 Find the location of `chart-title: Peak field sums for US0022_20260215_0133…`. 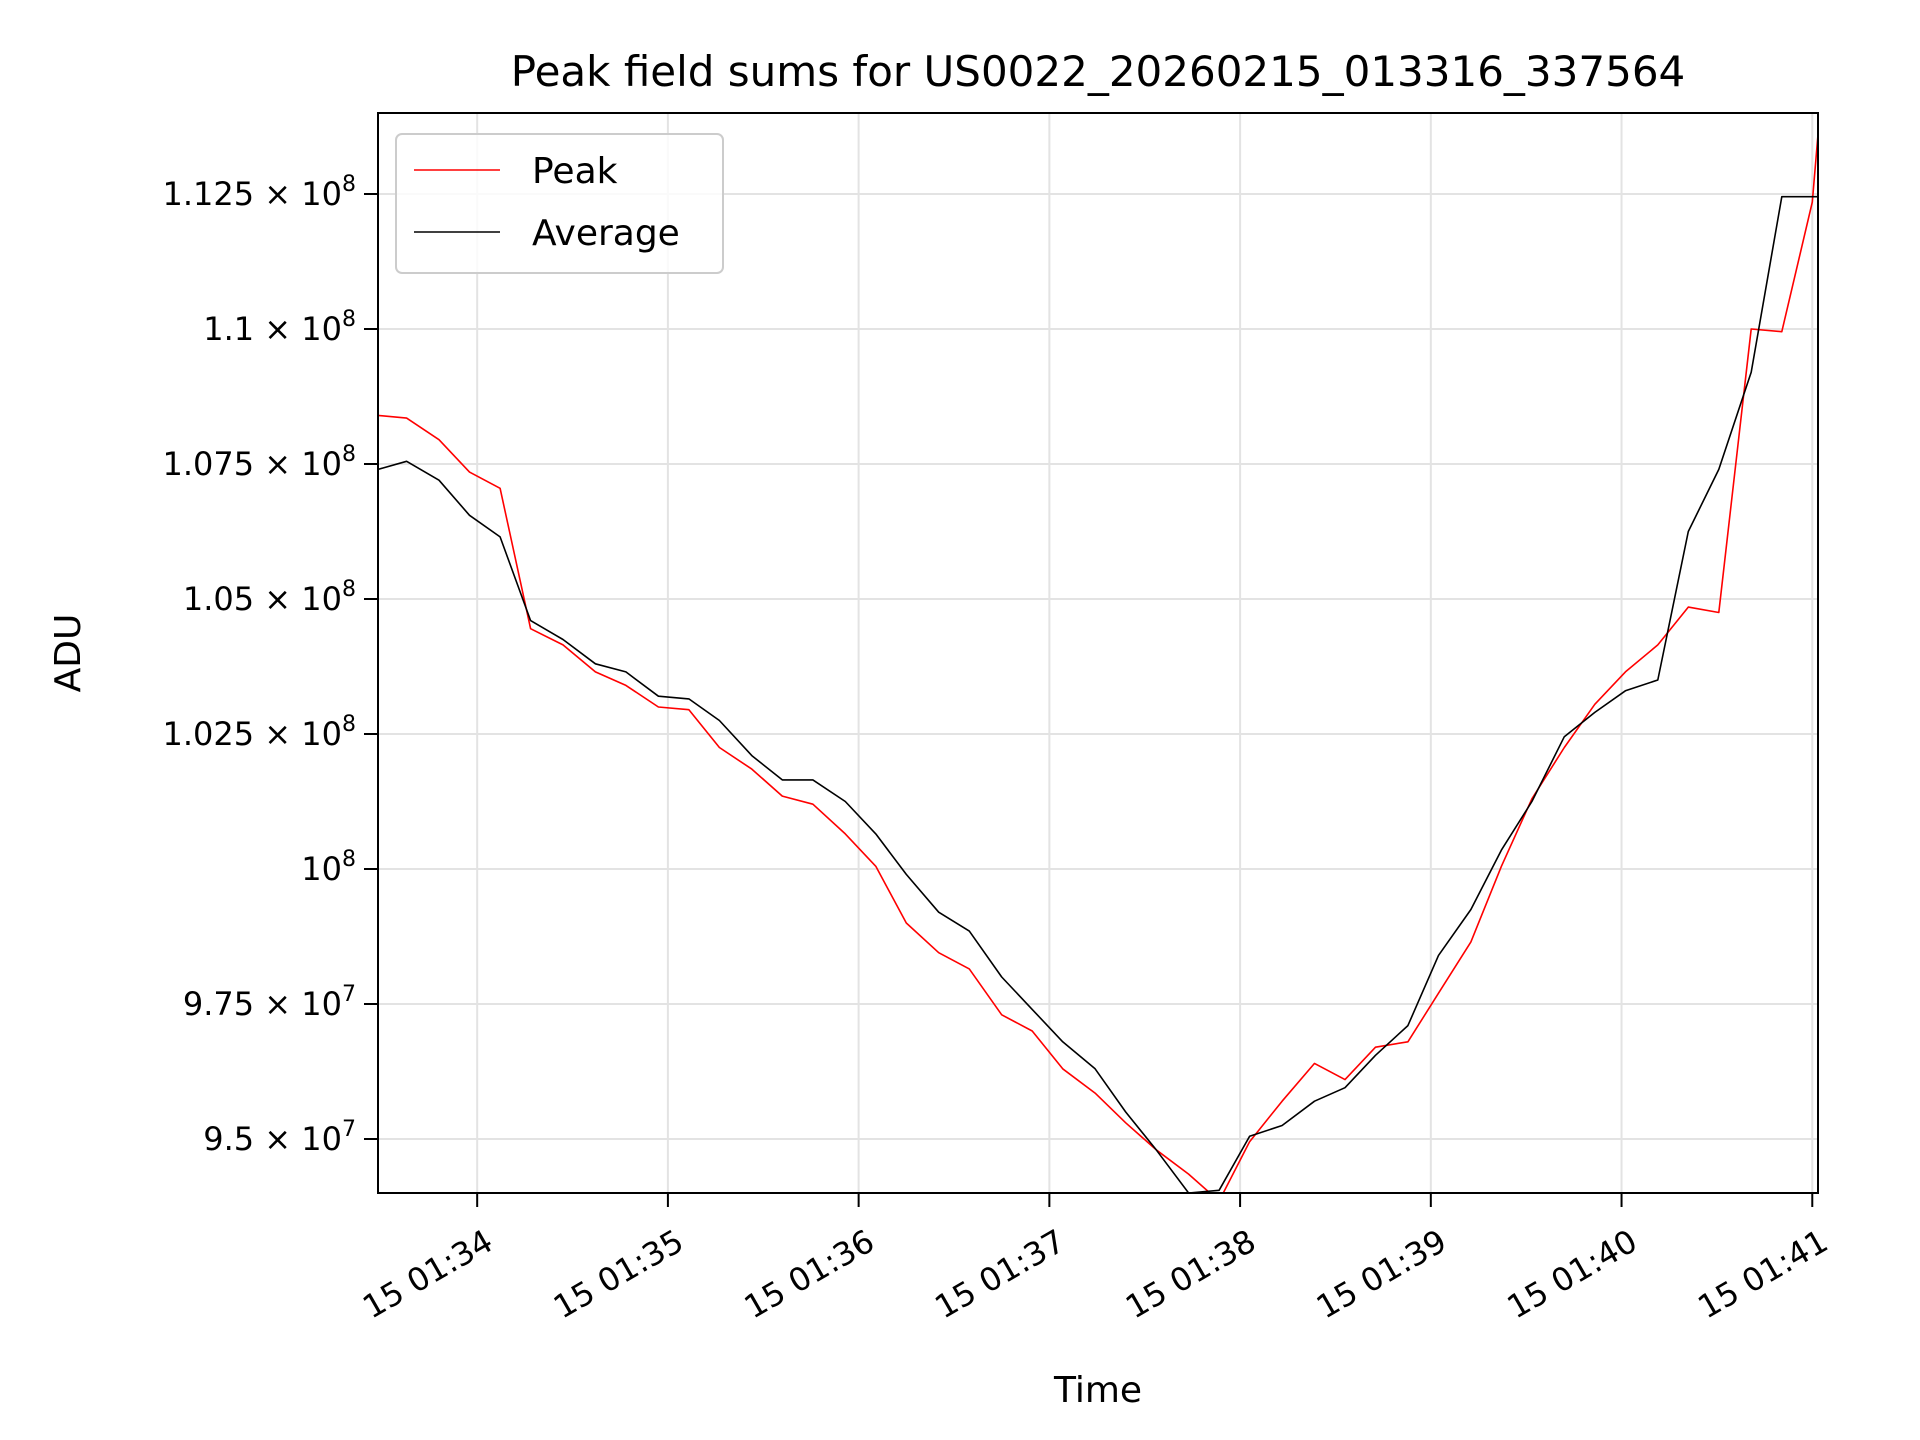

chart-title: Peak field sums for US0022_20260215_0133… is located at coordinates (1098, 71).